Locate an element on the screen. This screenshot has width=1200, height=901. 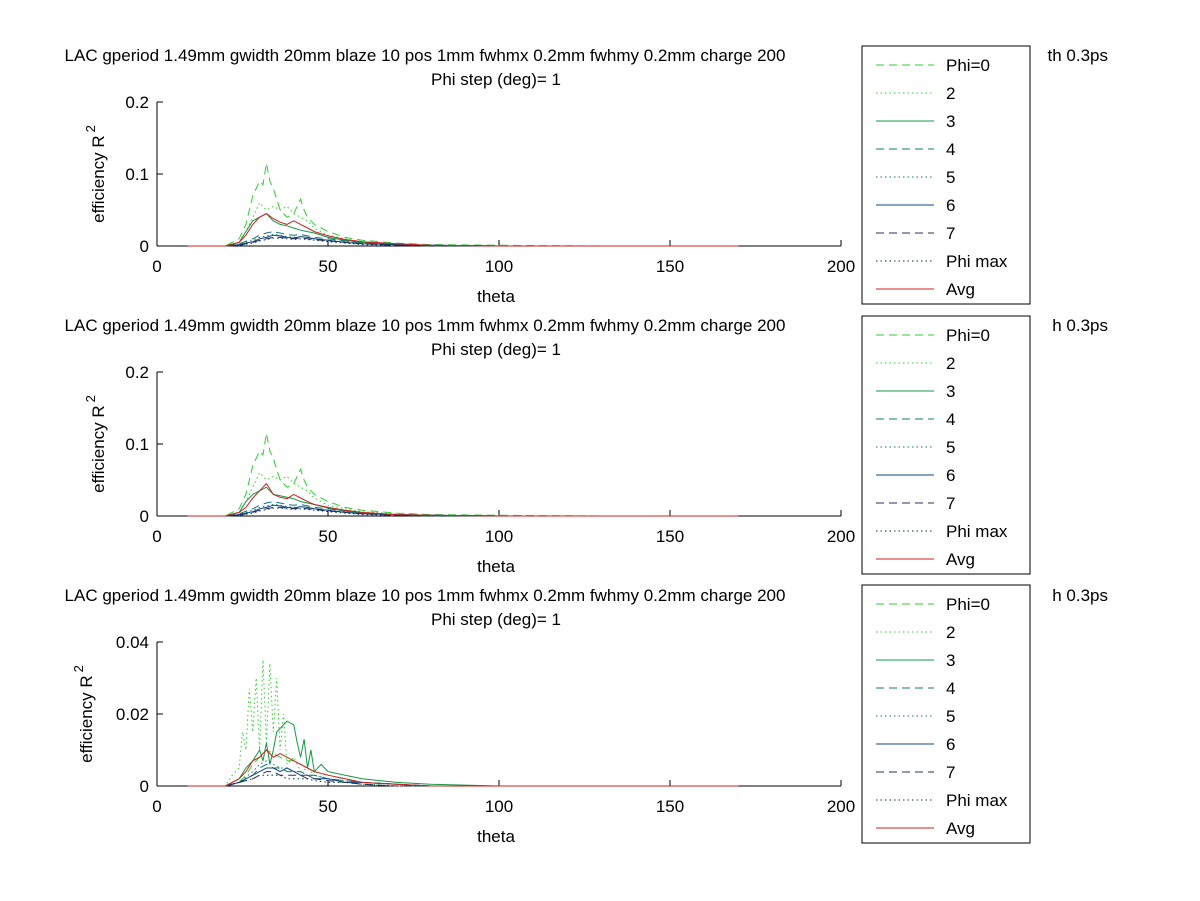
y-tick-label: 0.04 is located at coordinates (132, 642).